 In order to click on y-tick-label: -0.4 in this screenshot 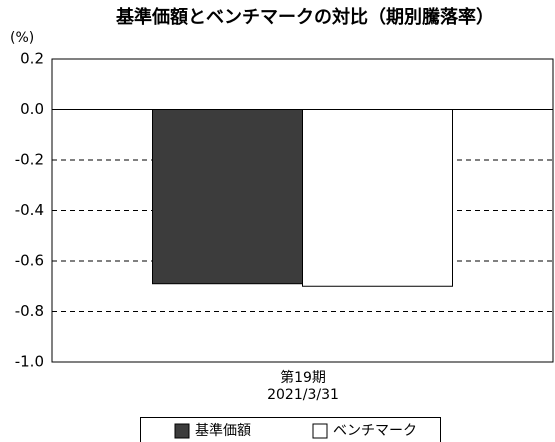, I will do `click(29, 210)`.